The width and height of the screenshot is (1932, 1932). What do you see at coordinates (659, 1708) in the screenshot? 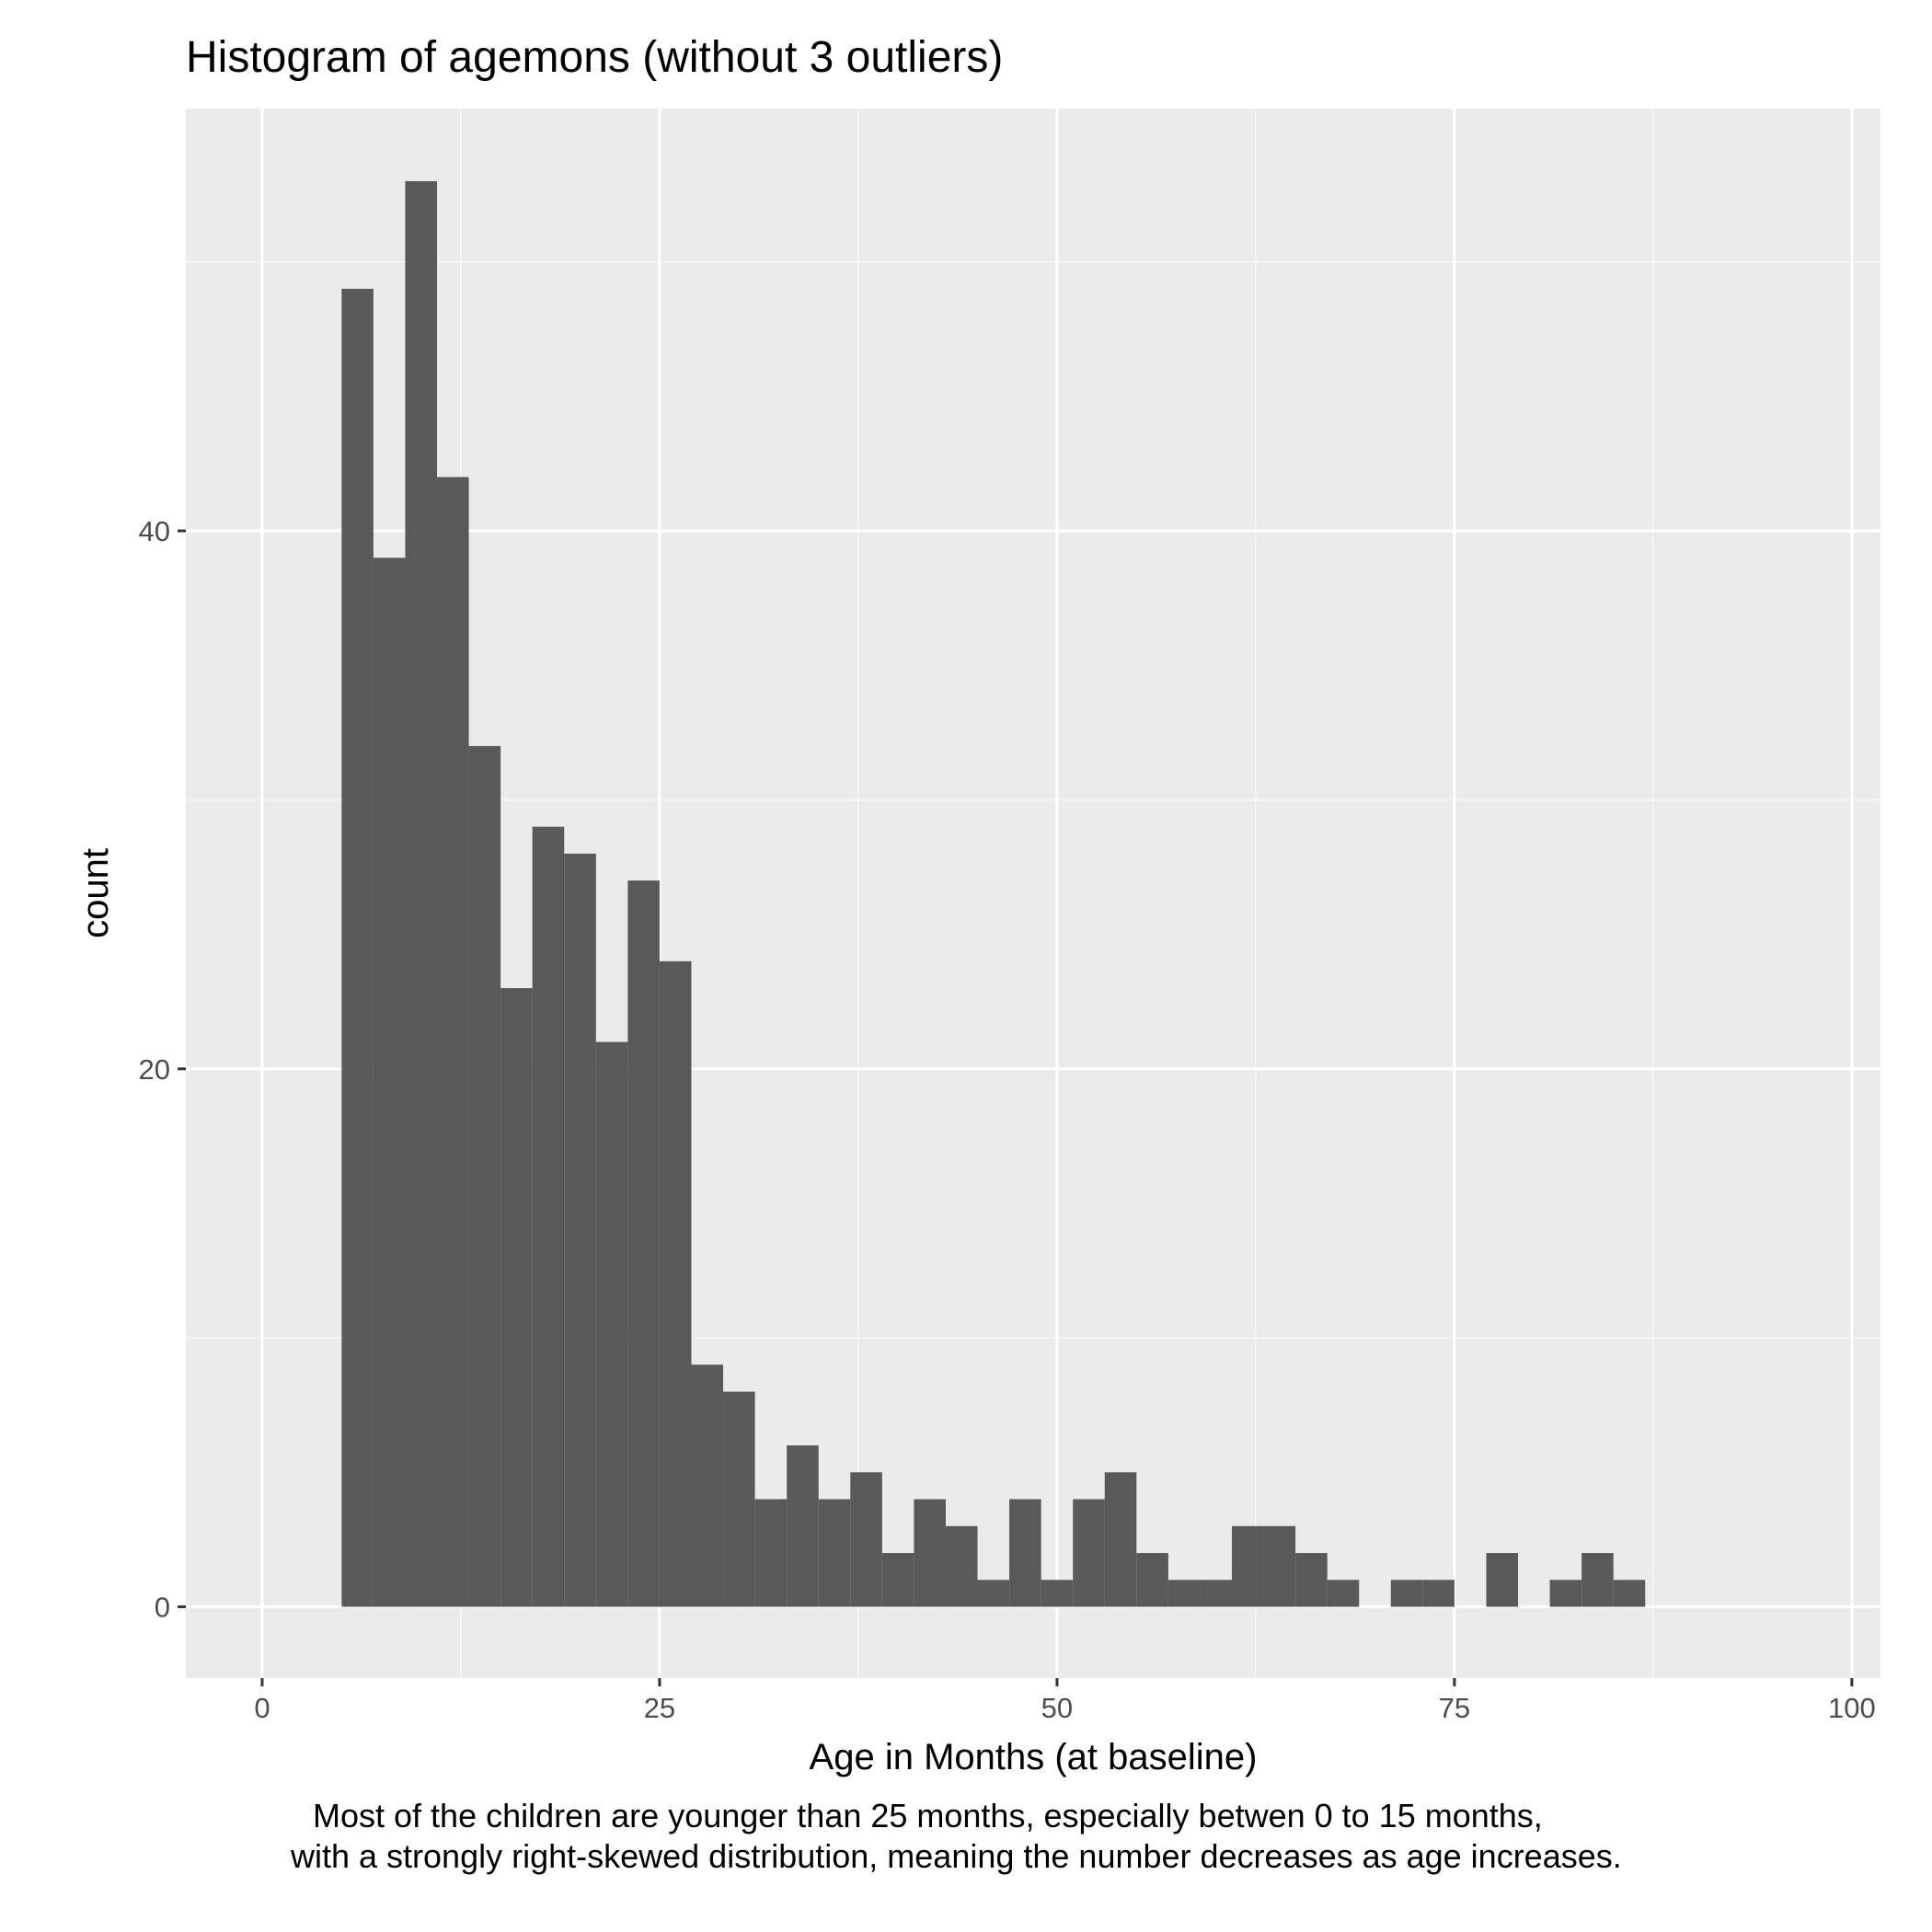
I see `x-tick-label: 25` at bounding box center [659, 1708].